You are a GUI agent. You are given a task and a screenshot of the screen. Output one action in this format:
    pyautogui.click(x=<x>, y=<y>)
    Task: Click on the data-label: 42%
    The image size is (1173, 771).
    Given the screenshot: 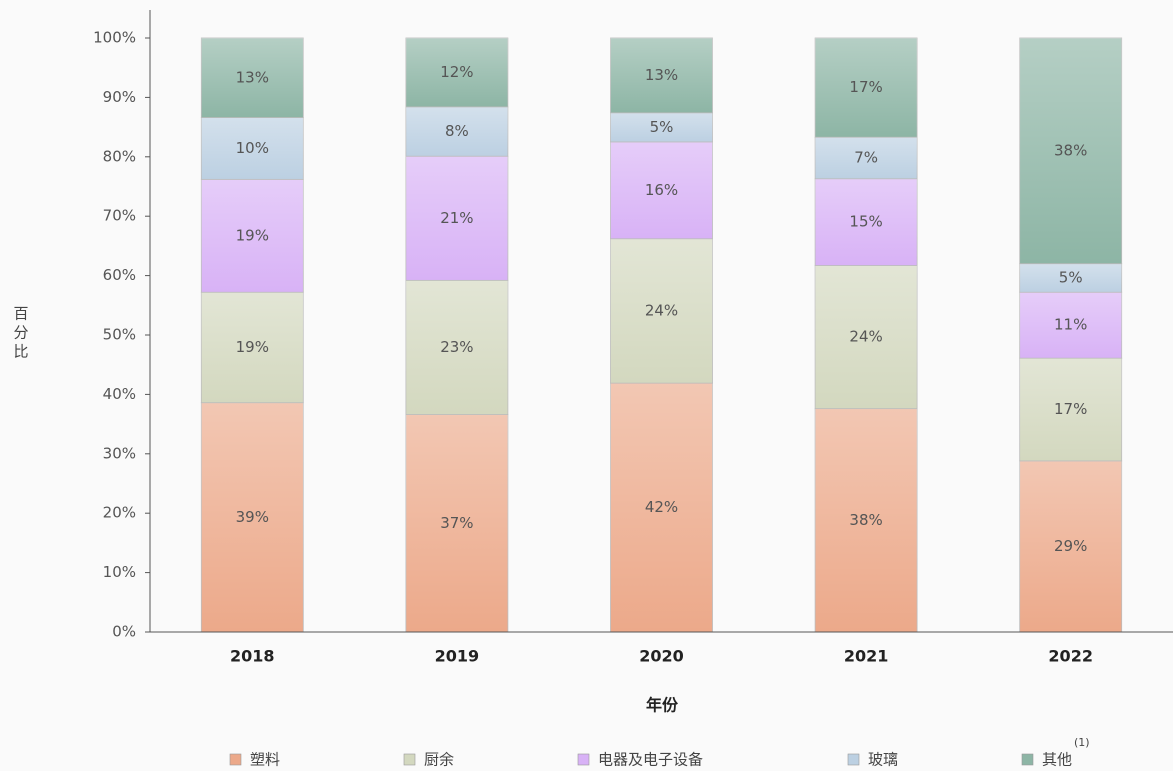 What is the action you would take?
    pyautogui.click(x=661, y=507)
    